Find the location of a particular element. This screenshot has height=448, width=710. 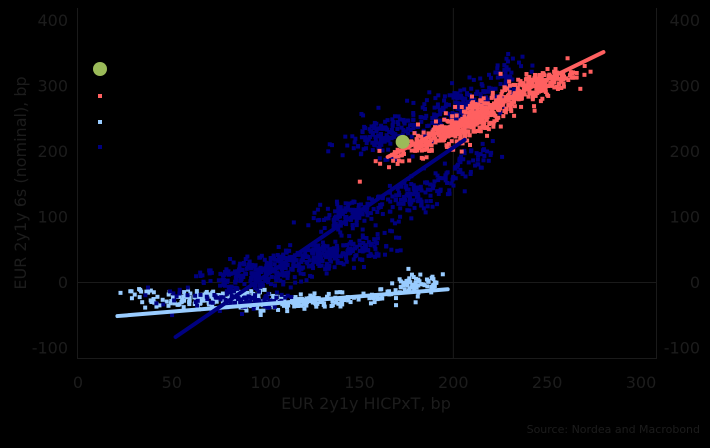

regression-line-light-blue-regime is located at coordinates (282, 303).